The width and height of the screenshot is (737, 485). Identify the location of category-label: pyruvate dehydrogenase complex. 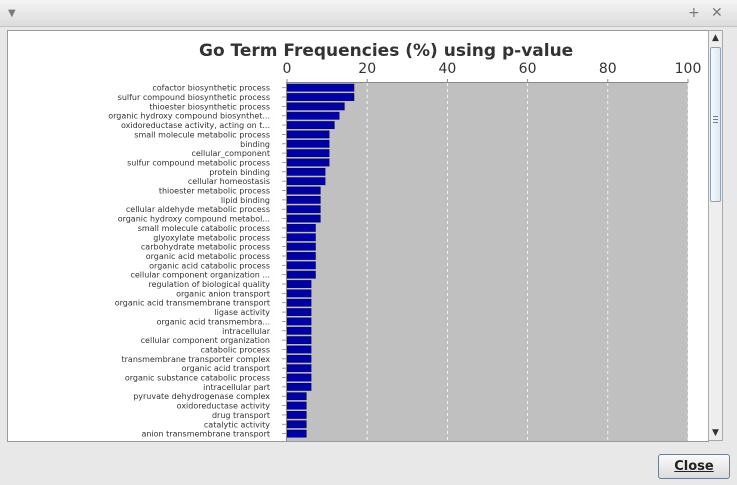
(201, 396).